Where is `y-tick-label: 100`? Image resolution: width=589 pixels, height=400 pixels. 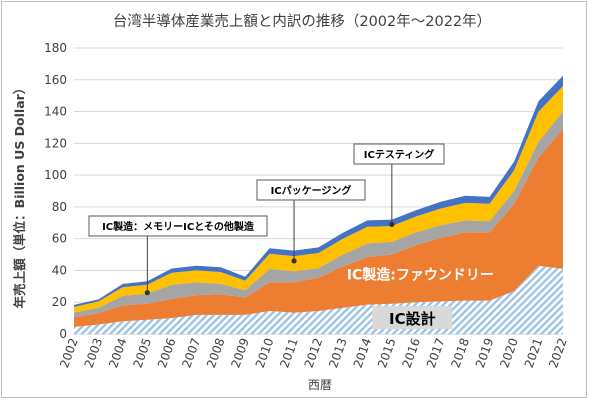 y-tick-label: 100 is located at coordinates (55, 175).